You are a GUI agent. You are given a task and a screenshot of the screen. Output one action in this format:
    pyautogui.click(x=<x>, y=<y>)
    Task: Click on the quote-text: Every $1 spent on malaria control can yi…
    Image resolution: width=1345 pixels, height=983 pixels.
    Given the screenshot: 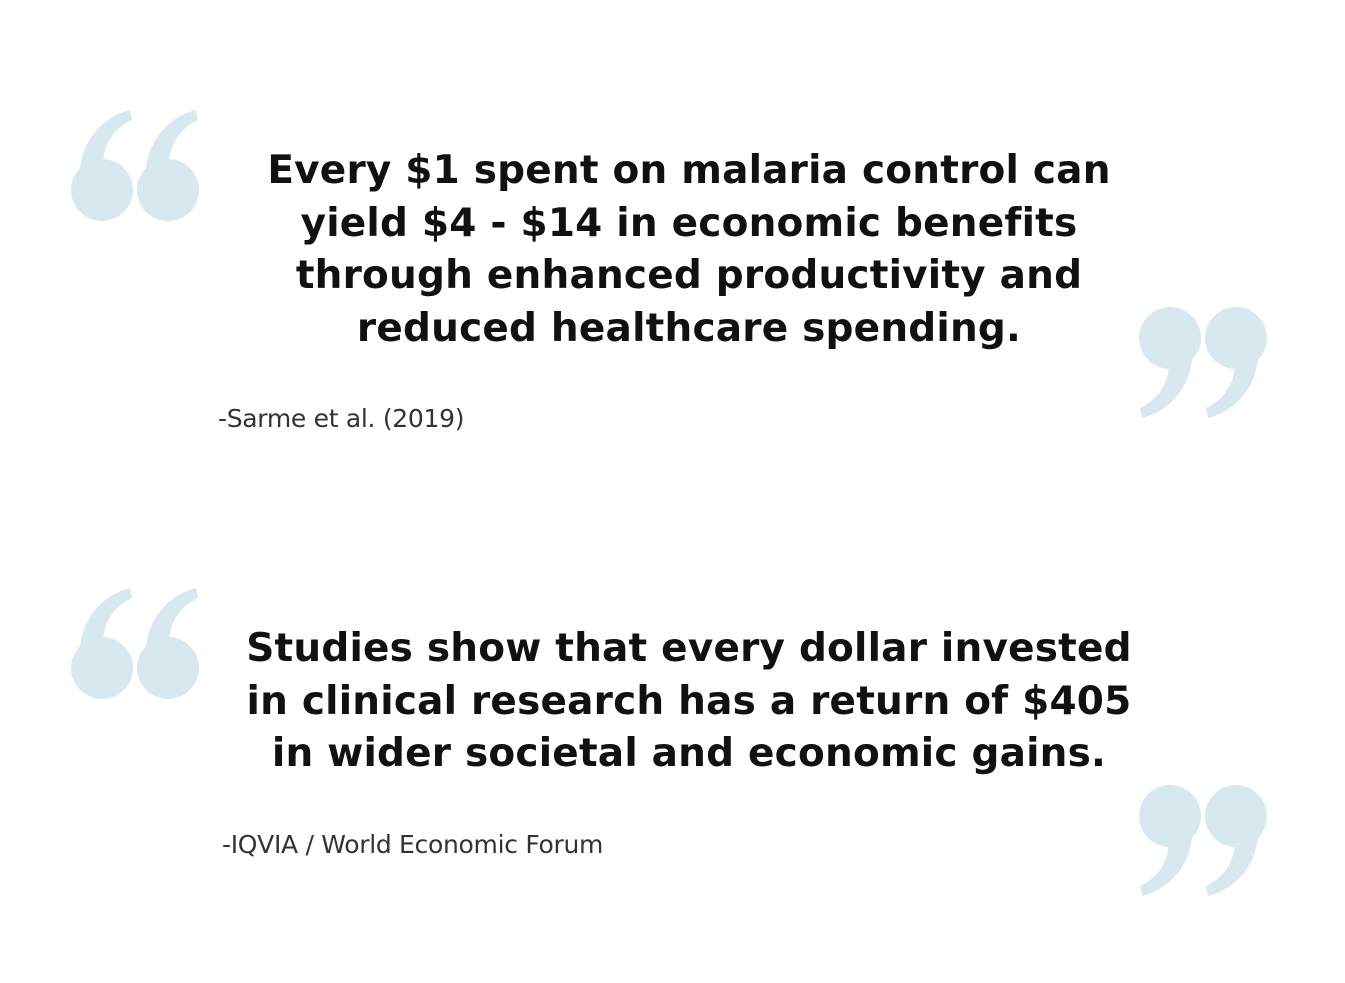 What is the action you would take?
    pyautogui.click(x=689, y=249)
    